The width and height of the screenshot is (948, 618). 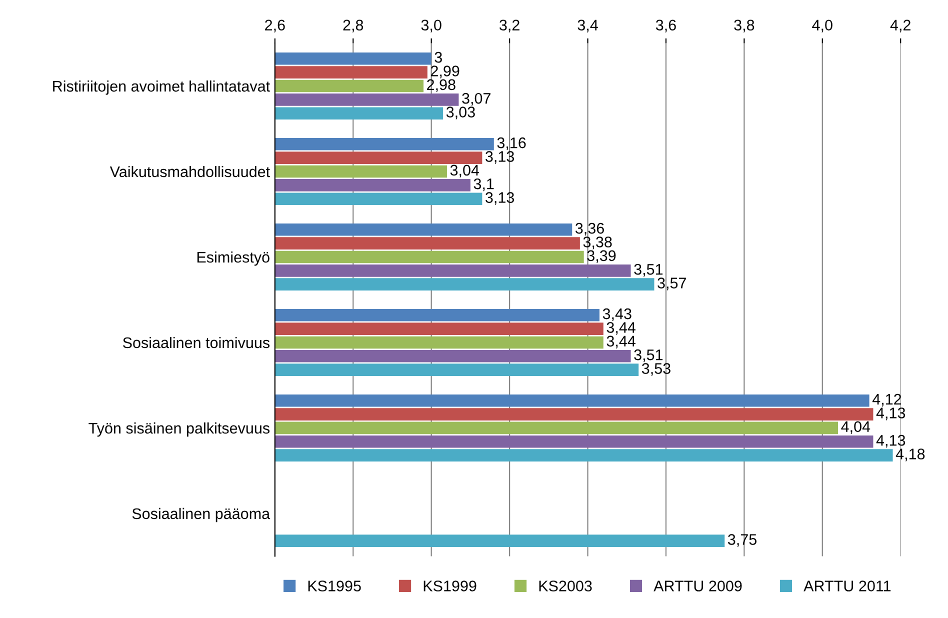 What do you see at coordinates (179, 429) in the screenshot?
I see `y-tick-label: Työn sisäinen palkitsevuus` at bounding box center [179, 429].